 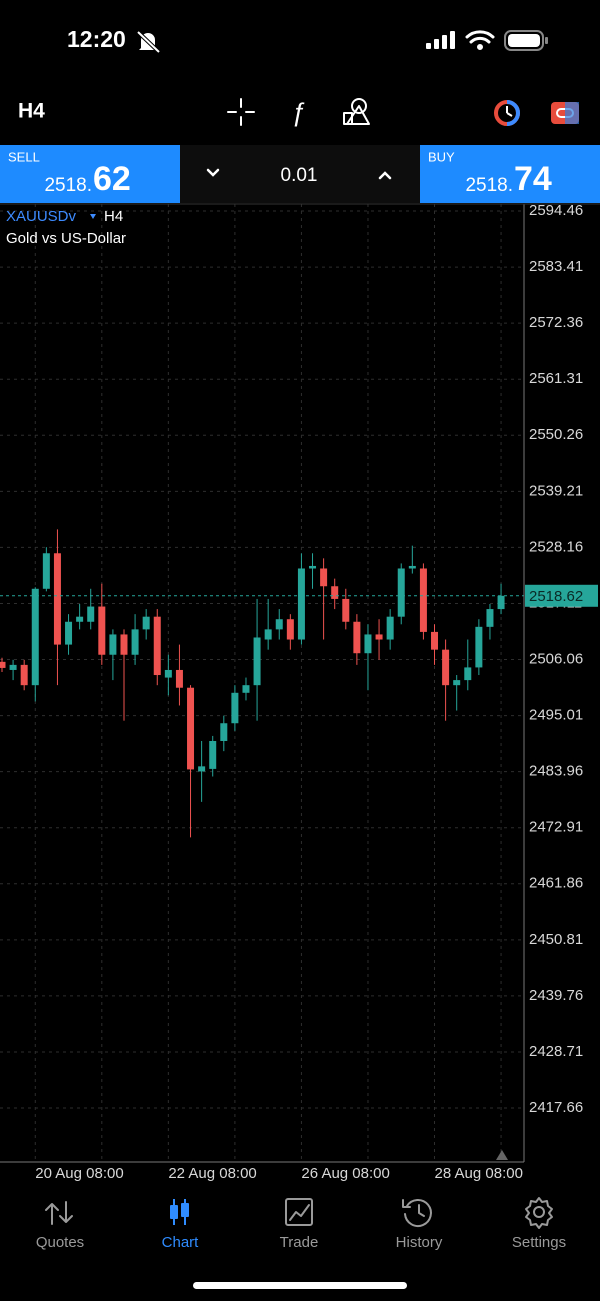 I want to click on symbol-label: XAUUSDv, so click(x=41, y=216).